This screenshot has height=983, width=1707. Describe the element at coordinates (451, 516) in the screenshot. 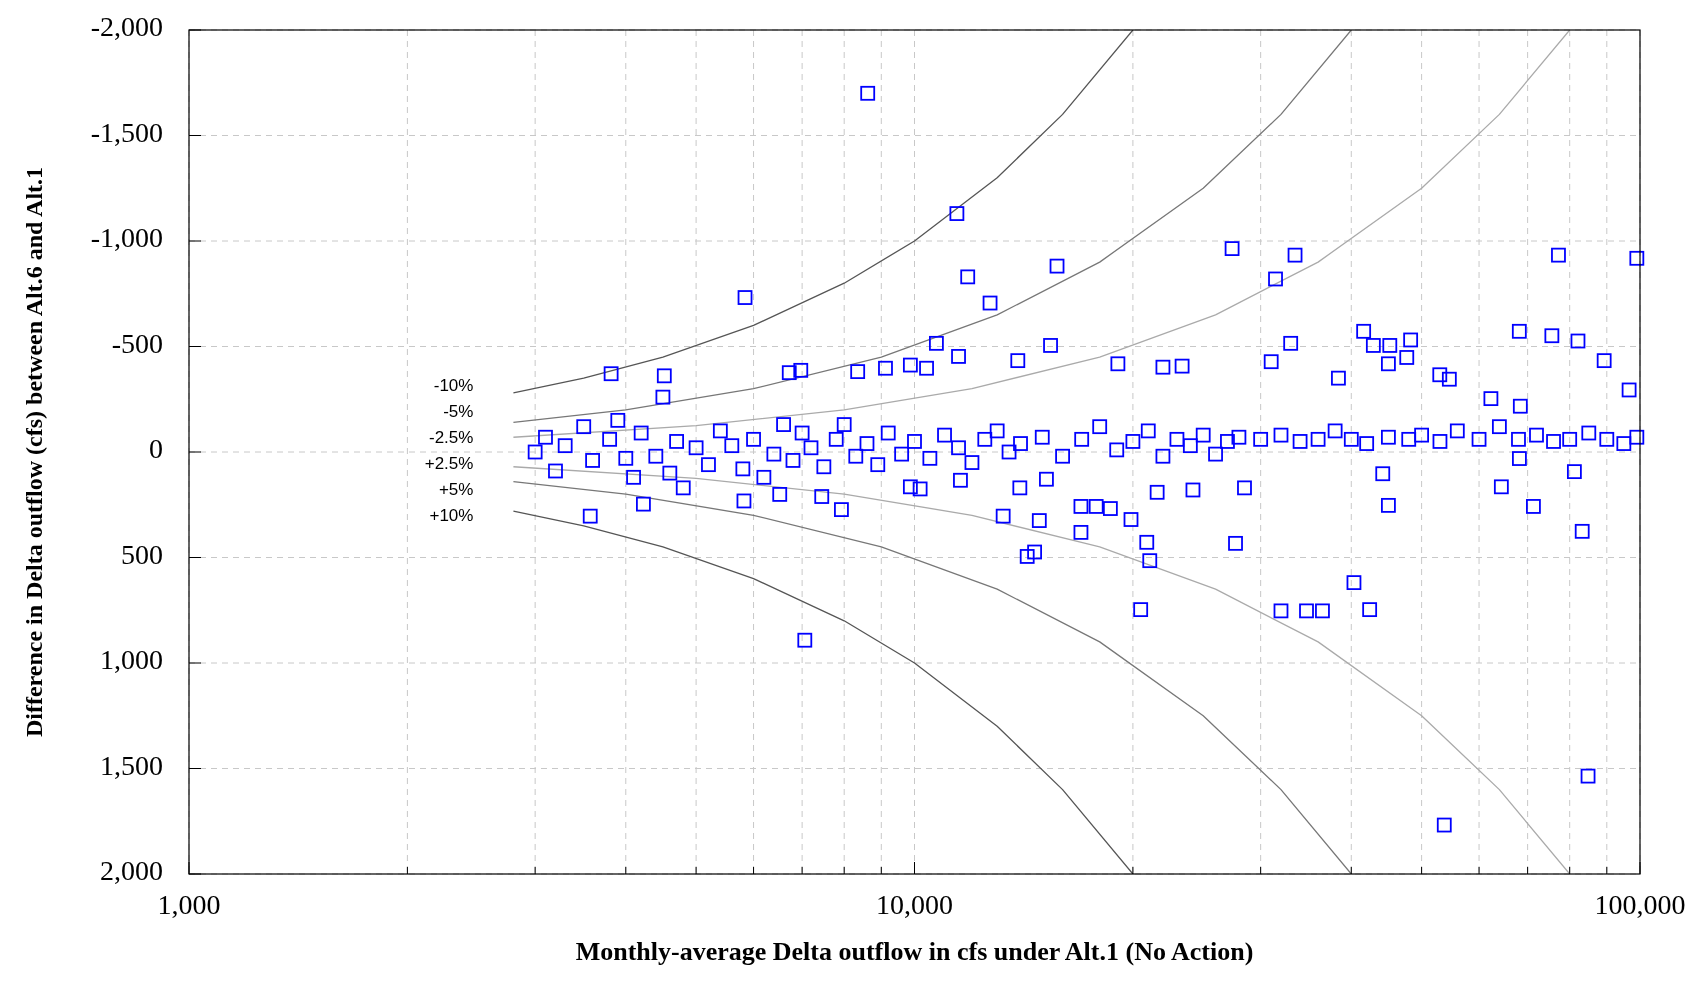

I see `text: +10%` at that location.